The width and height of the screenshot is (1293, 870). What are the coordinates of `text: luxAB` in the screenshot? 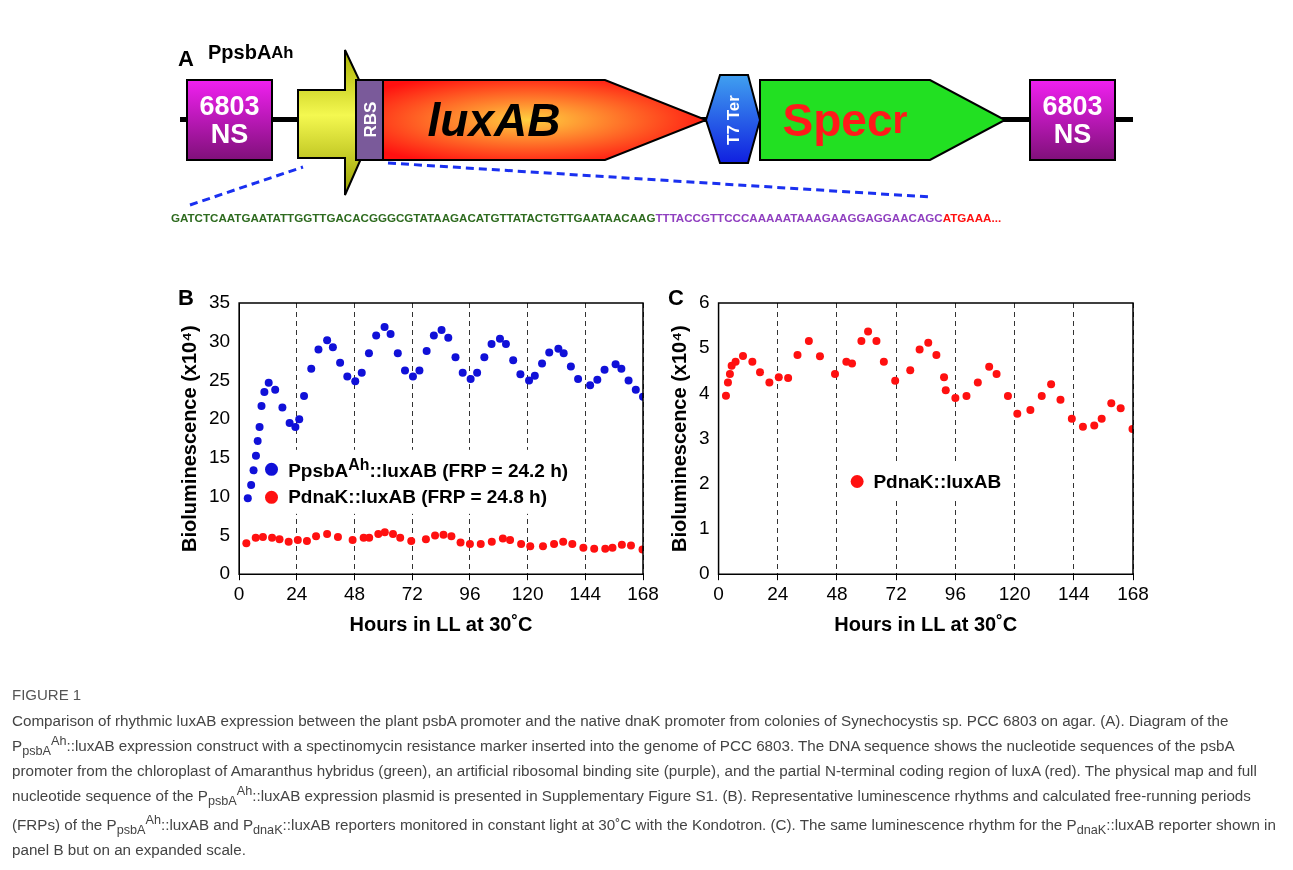 It's located at (494, 120).